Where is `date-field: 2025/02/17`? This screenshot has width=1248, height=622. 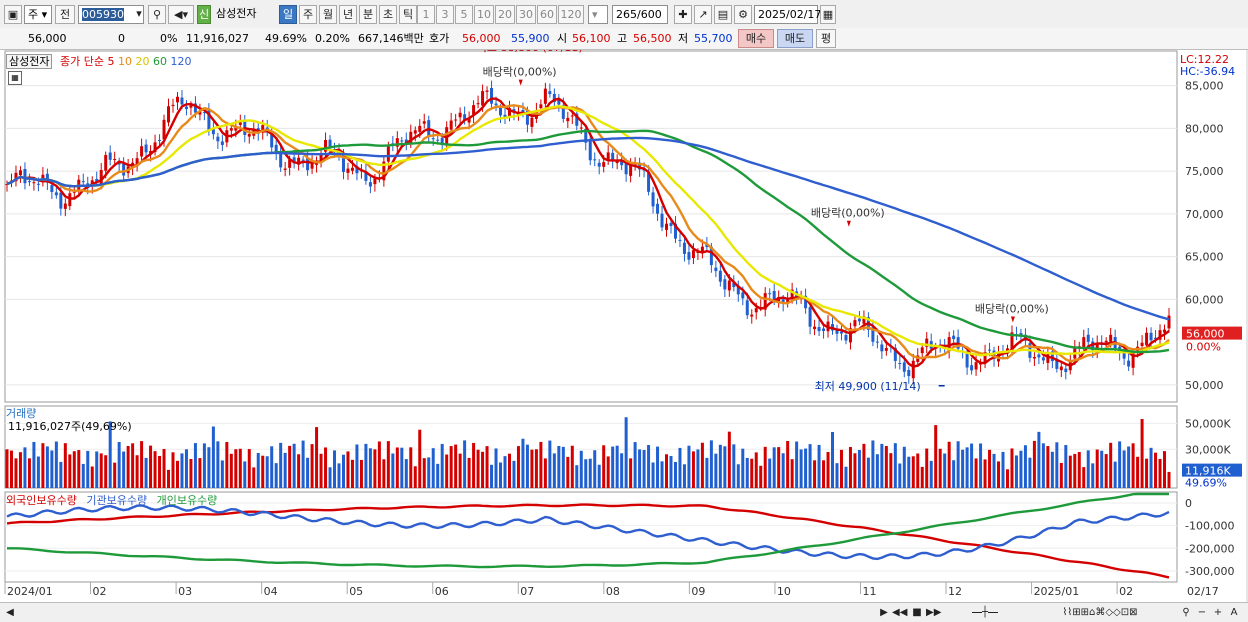
date-field: 2025/02/17 is located at coordinates (787, 14).